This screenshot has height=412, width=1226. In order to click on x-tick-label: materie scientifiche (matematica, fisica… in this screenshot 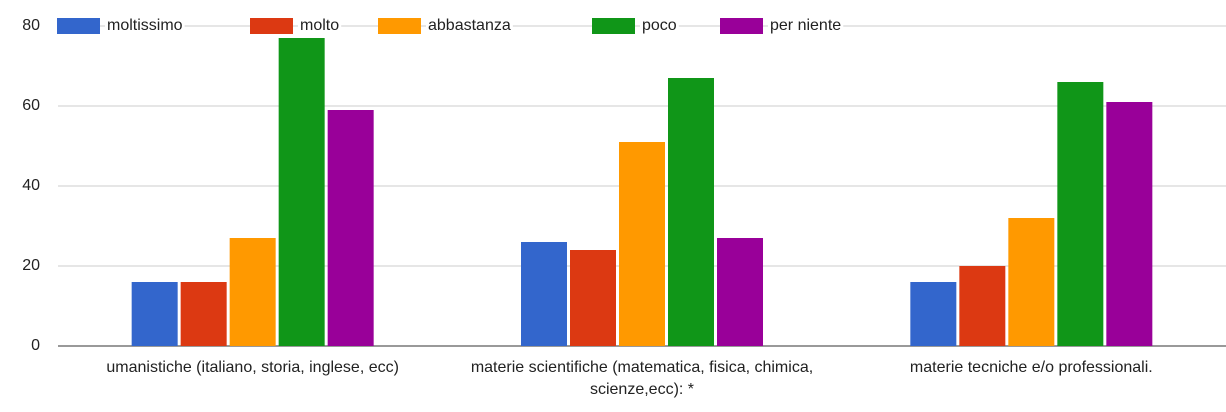, I will do `click(642, 378)`.